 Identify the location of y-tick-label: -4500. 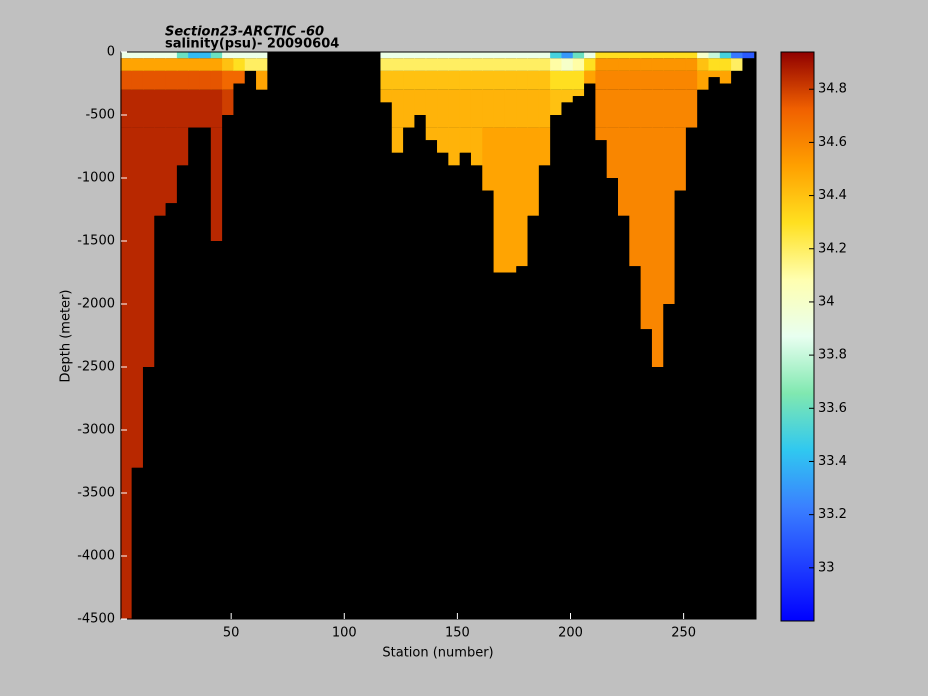
(96, 619).